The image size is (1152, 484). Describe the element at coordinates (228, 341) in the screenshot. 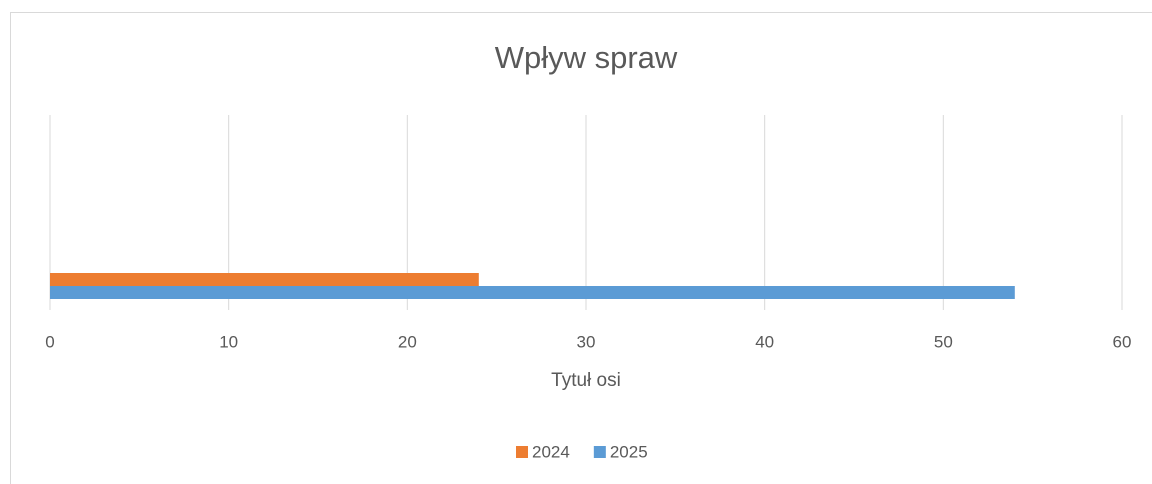

I see `x-tick-label: 10` at that location.